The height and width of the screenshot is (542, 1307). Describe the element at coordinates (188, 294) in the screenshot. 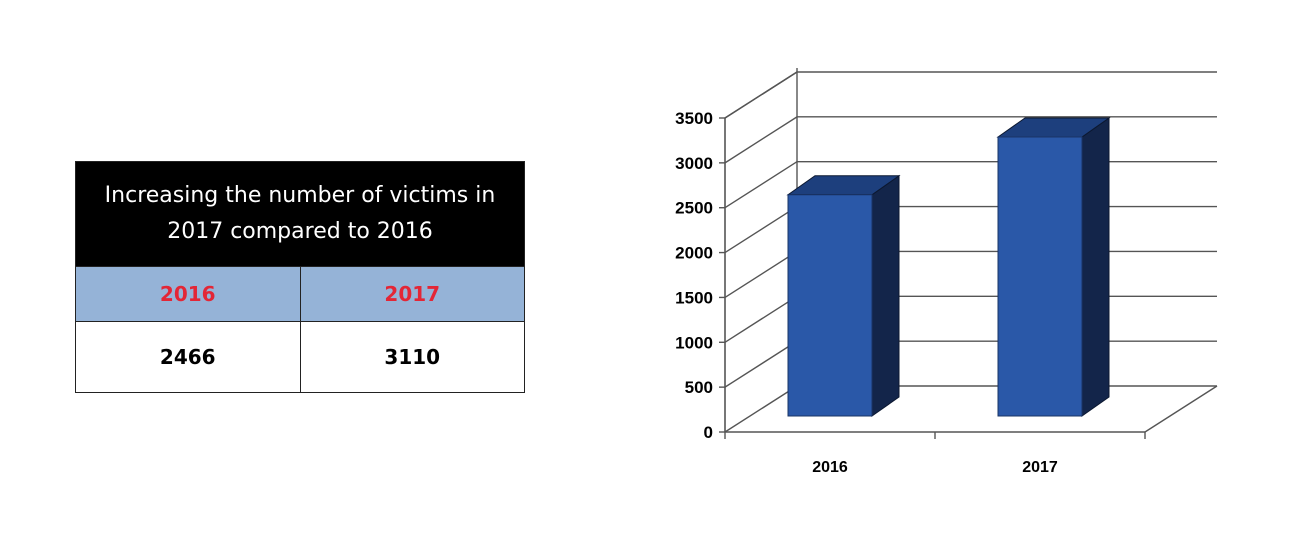

I see `table-header-2016: 2016` at that location.